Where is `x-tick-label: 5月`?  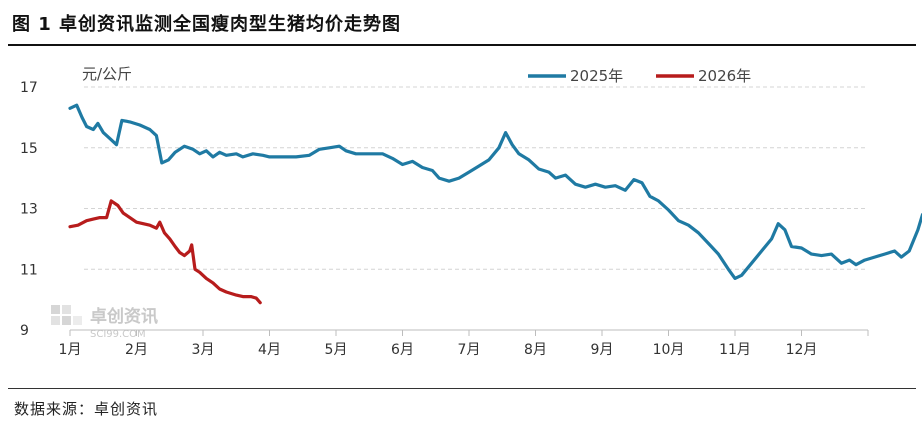
x-tick-label: 5月 is located at coordinates (336, 350).